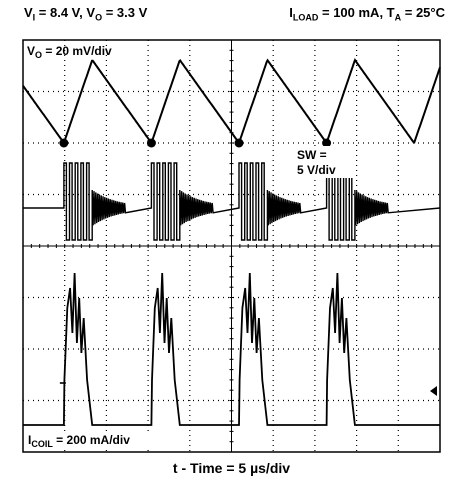 This screenshot has width=463, height=490. What do you see at coordinates (316, 170) in the screenshot?
I see `sw-label-line2: 5 V/div` at bounding box center [316, 170].